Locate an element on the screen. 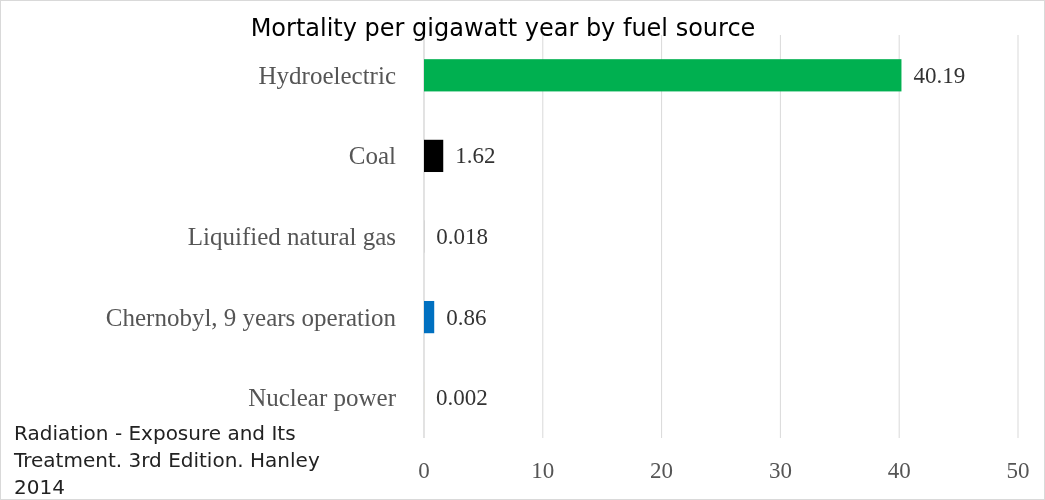 The image size is (1045, 500). data-label: 0.018 is located at coordinates (462, 236).